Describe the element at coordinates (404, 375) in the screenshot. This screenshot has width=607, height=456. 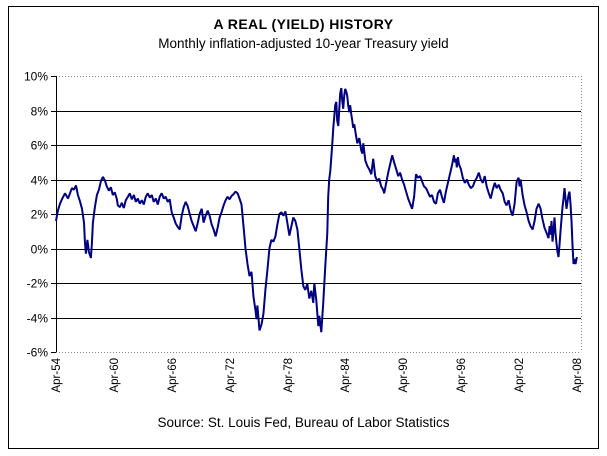
I see `x-tick-label: Apr-90` at that location.